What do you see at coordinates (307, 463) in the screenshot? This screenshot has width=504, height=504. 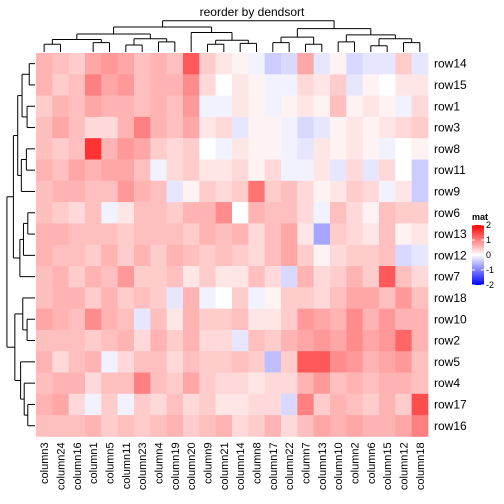 I see `column-label: column7` at bounding box center [307, 463].